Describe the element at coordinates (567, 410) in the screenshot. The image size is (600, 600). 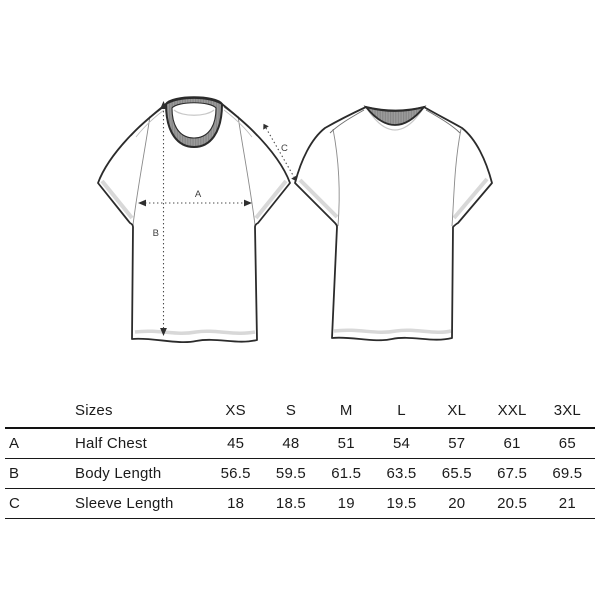
I see `size-col-header-3xl: 3XL` at that location.